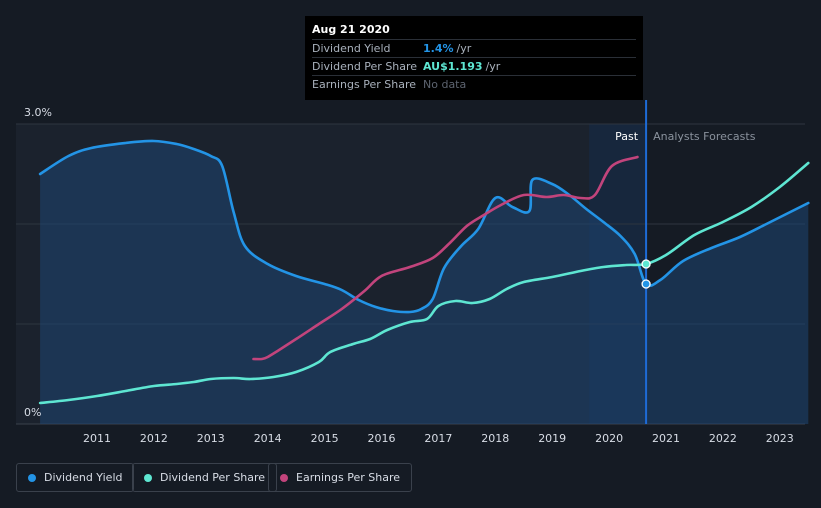 The height and width of the screenshot is (508, 821). What do you see at coordinates (666, 438) in the screenshot?
I see `x-tick-label: 2021` at bounding box center [666, 438].